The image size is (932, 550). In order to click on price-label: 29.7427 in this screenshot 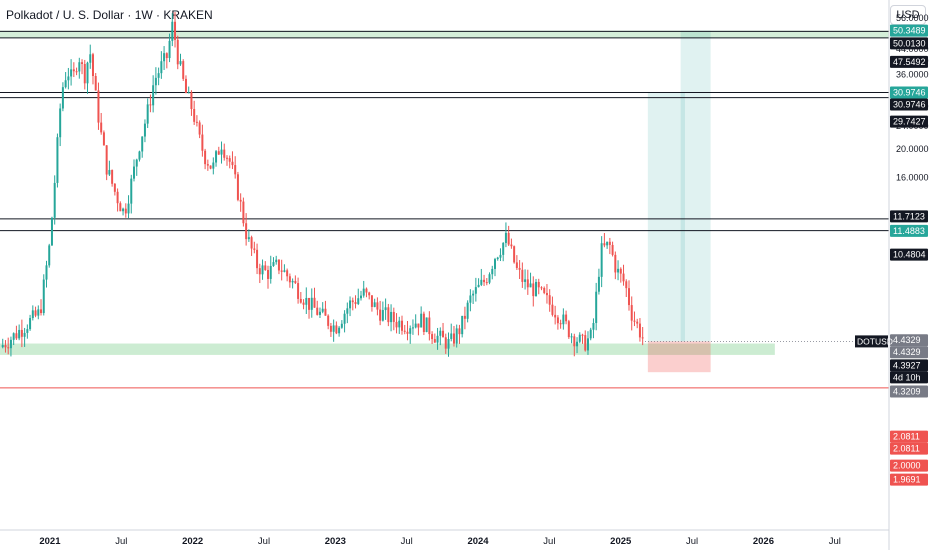, I will do `click(909, 122)`.